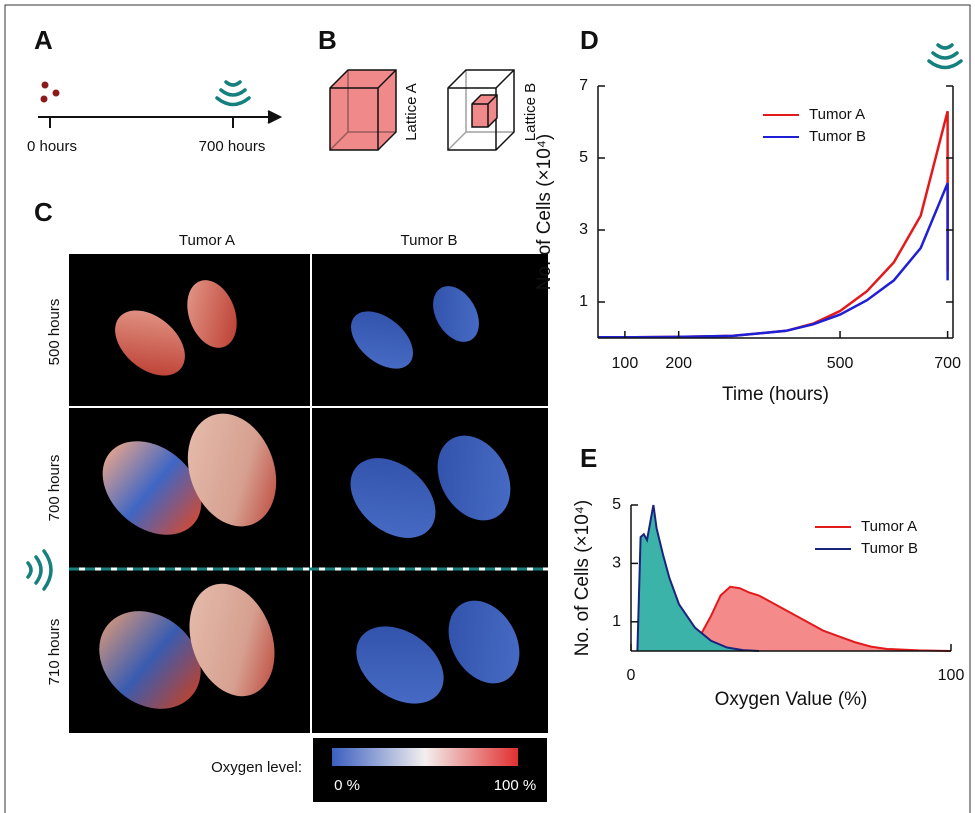 The height and width of the screenshot is (813, 975). Describe the element at coordinates (430, 770) in the screenshot. I see `colorbar` at that location.